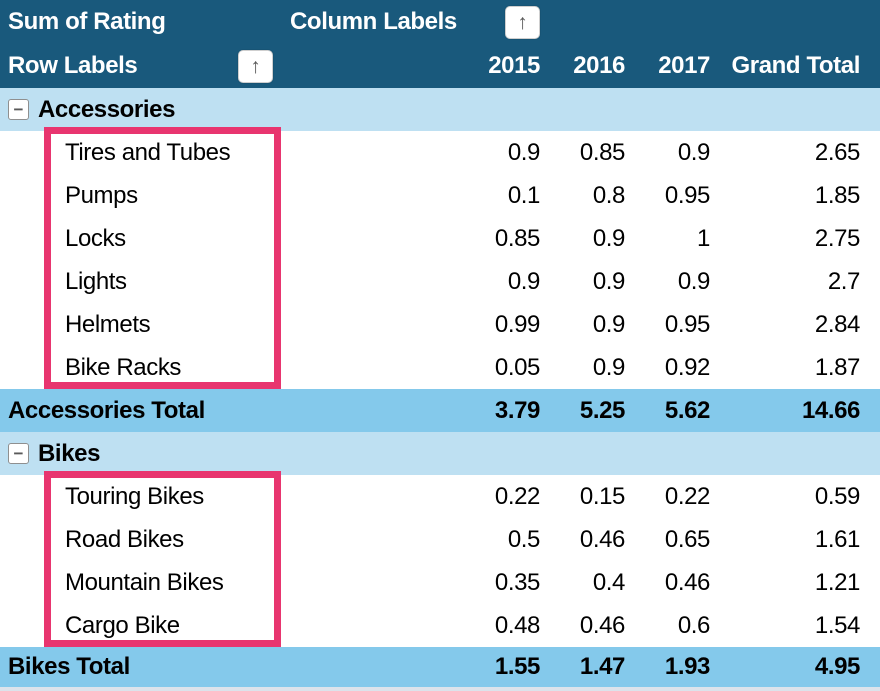  What do you see at coordinates (796, 65) in the screenshot?
I see `column-header-grand-total: Grand Total` at bounding box center [796, 65].